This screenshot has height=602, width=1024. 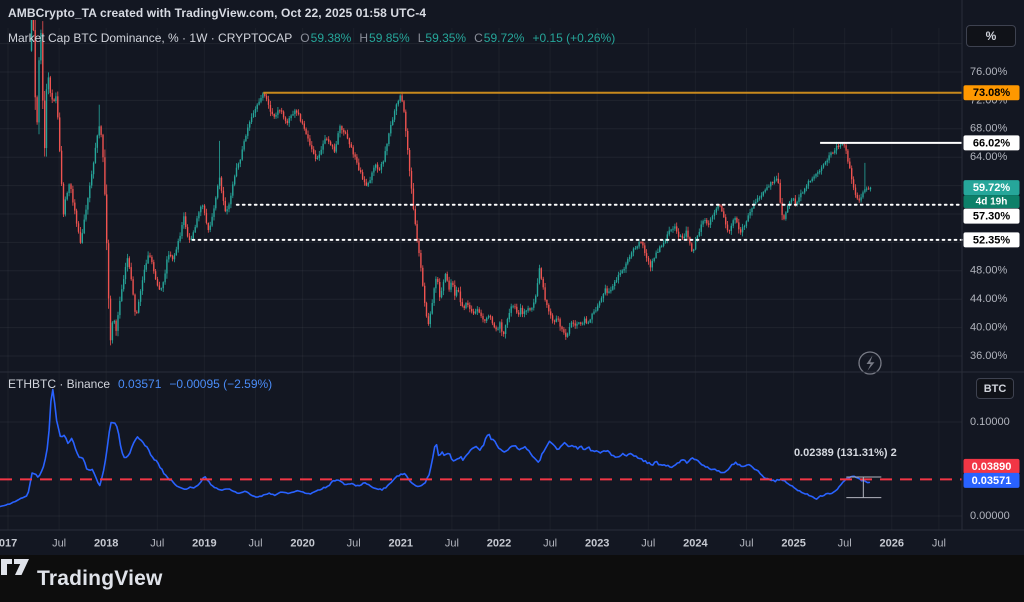 What do you see at coordinates (990, 516) in the screenshot?
I see `svg-text: 0.00000` at bounding box center [990, 516].